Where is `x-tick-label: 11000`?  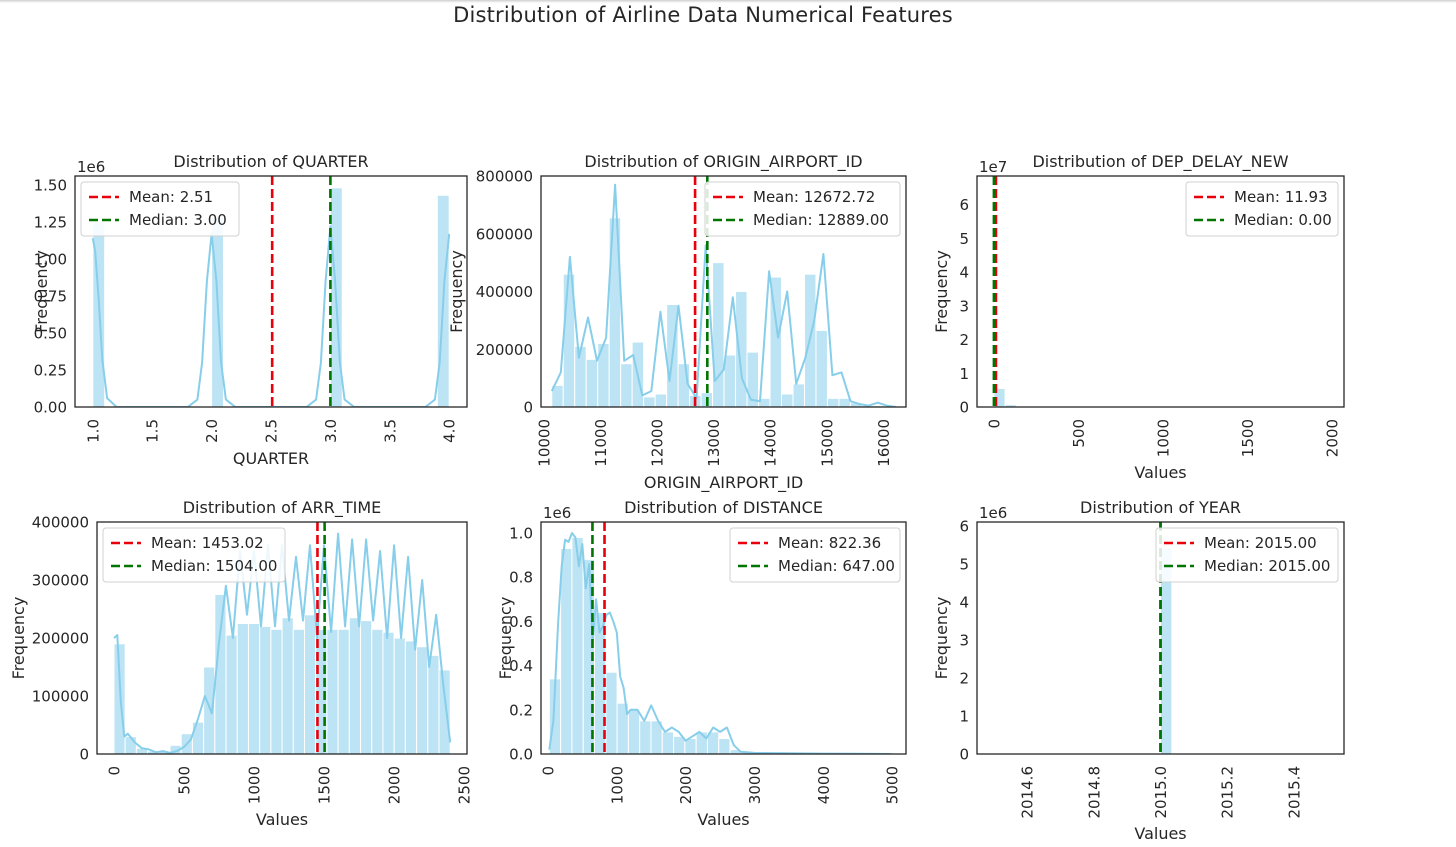
x-tick-label: 11000 is located at coordinates (601, 443).